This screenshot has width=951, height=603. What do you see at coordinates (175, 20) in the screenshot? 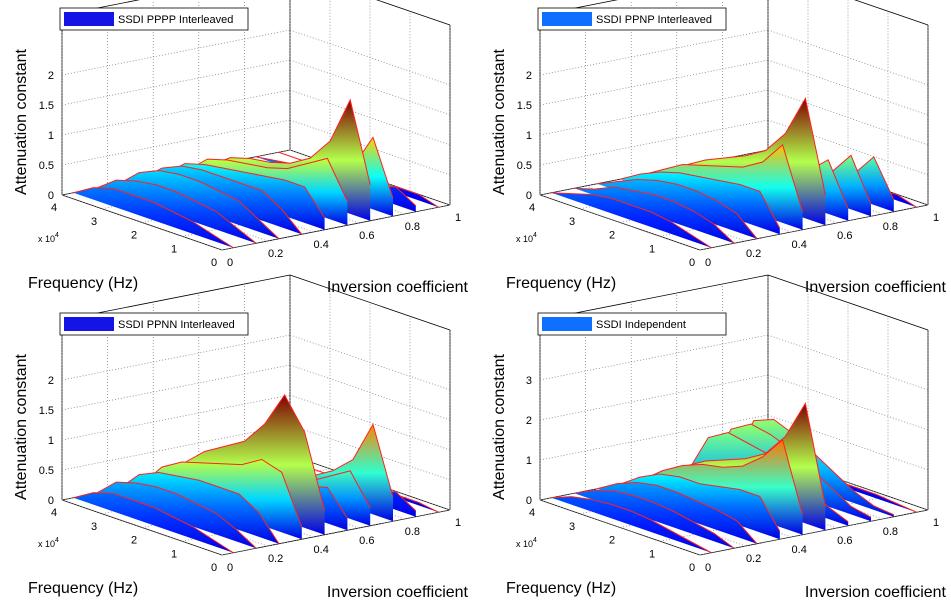
I see `legend-label: SSDI PPPP Interleaved` at bounding box center [175, 20].